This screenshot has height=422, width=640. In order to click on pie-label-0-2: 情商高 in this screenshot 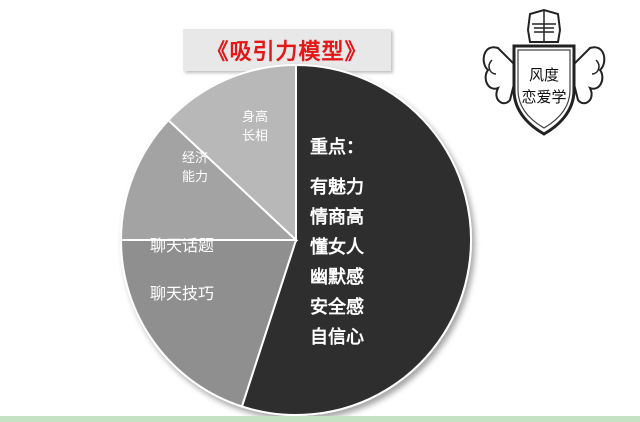, I will do `click(337, 217)`.